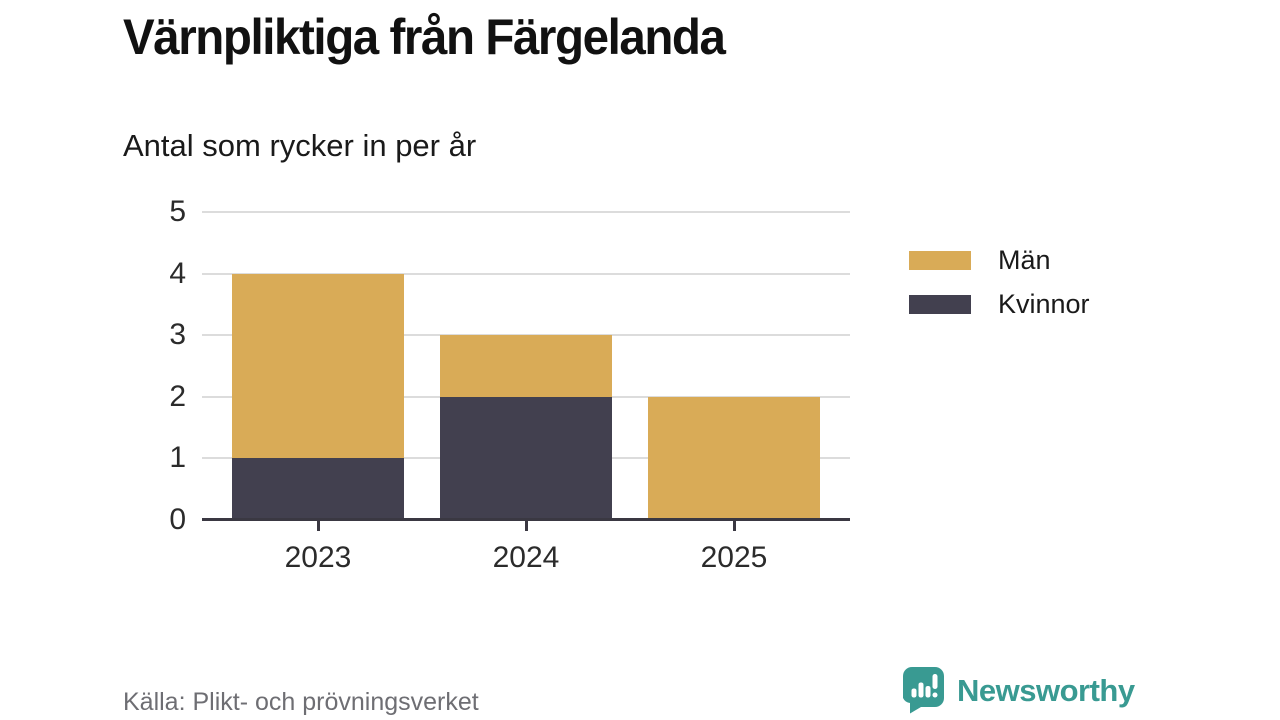  I want to click on bar-segment-2023-kvinnor, so click(318, 489).